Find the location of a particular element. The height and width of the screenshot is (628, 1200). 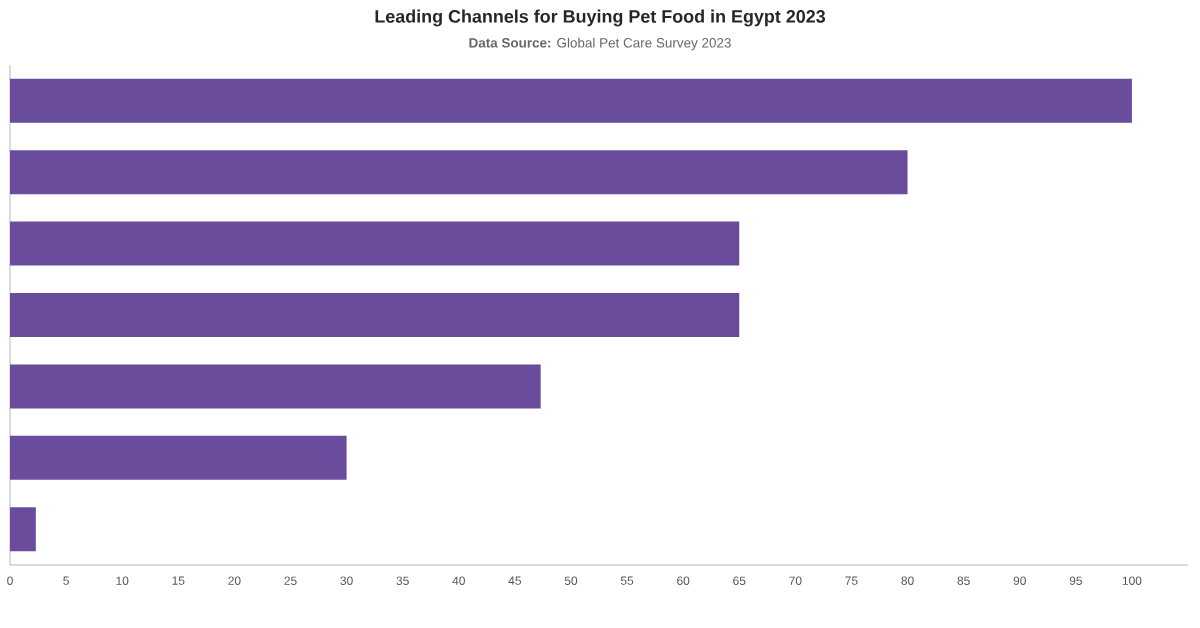

x-tick-label: 95 is located at coordinates (1075, 580).